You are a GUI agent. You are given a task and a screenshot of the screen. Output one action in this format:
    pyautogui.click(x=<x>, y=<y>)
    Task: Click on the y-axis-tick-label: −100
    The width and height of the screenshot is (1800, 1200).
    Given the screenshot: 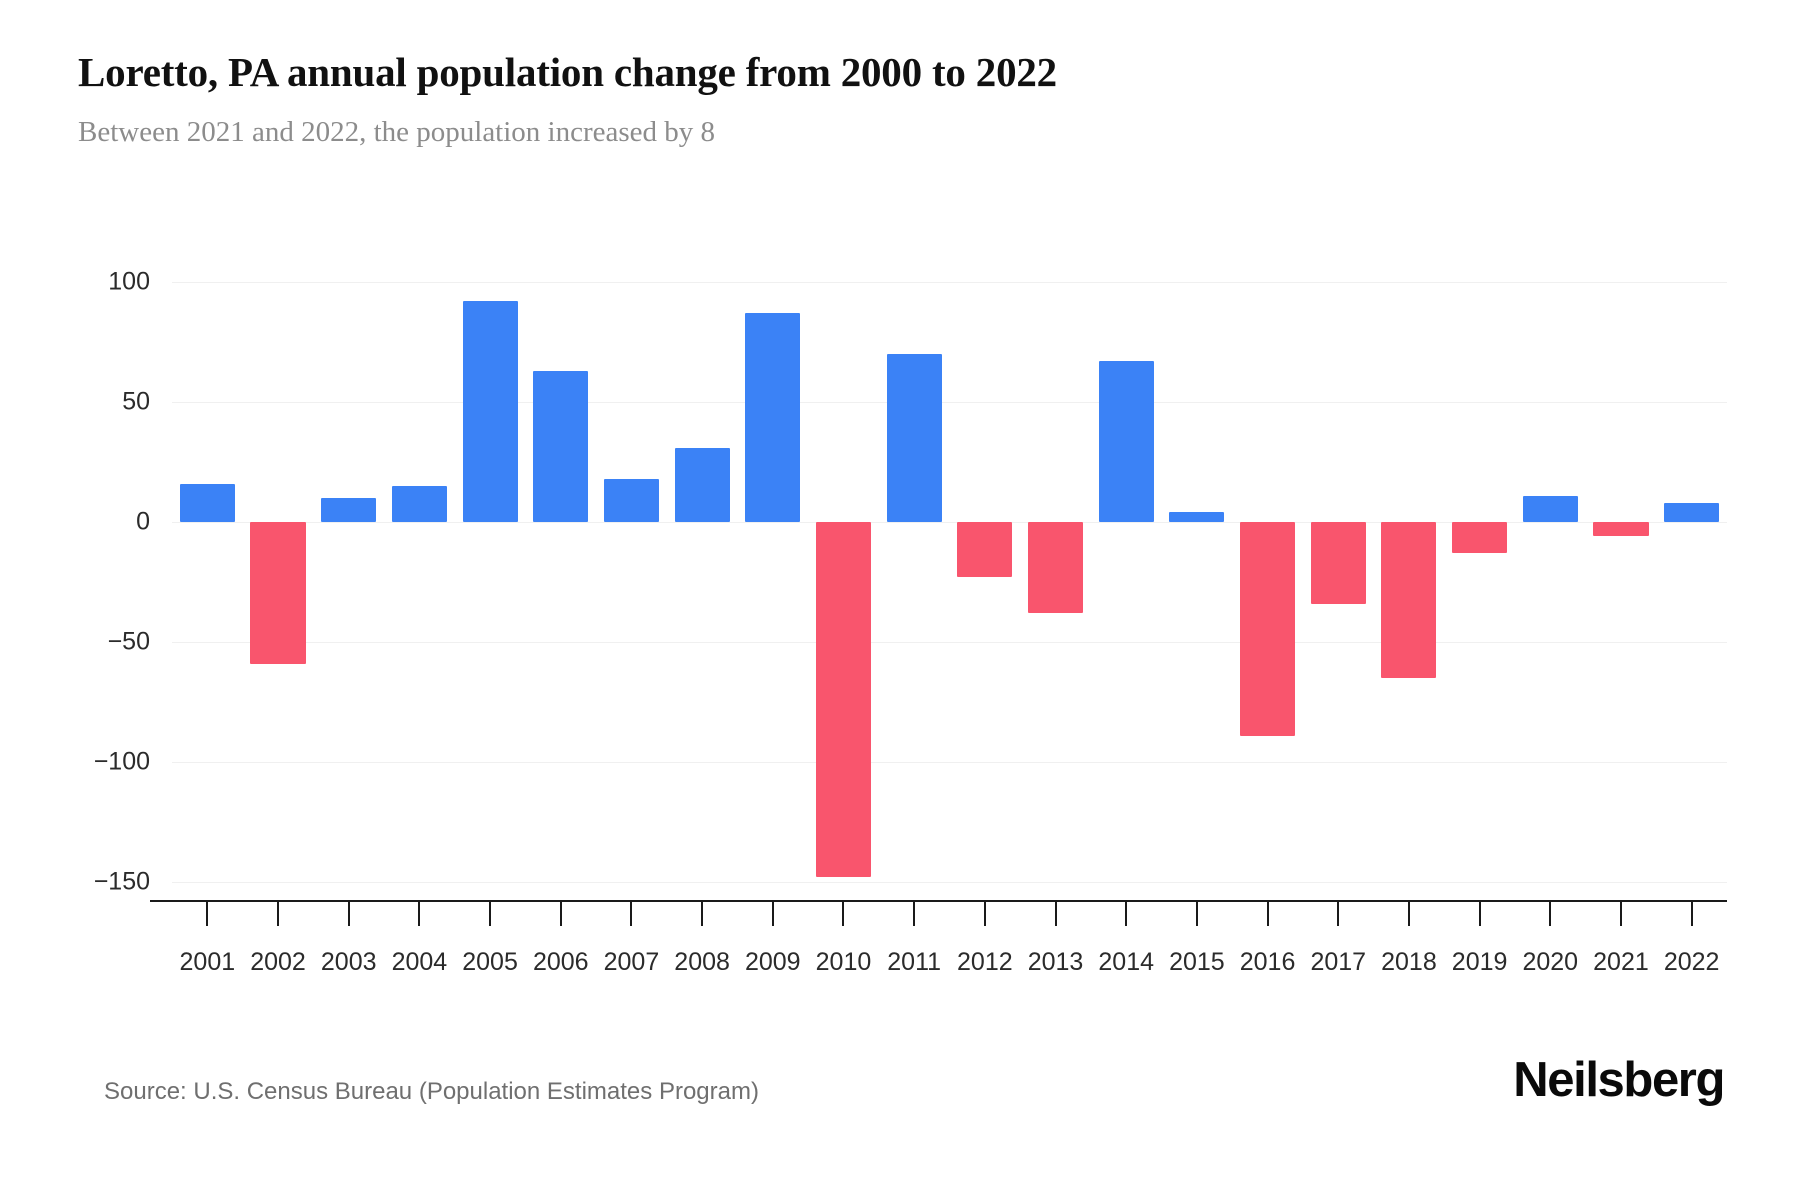 What is the action you would take?
    pyautogui.click(x=121, y=761)
    